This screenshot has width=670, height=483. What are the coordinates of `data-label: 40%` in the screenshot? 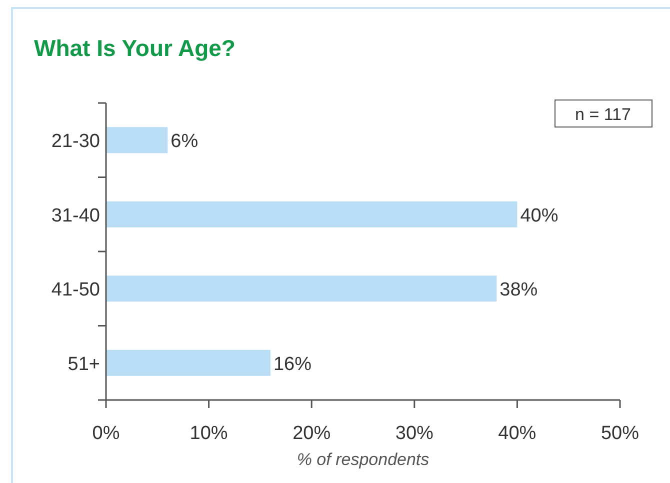 It's located at (539, 215).